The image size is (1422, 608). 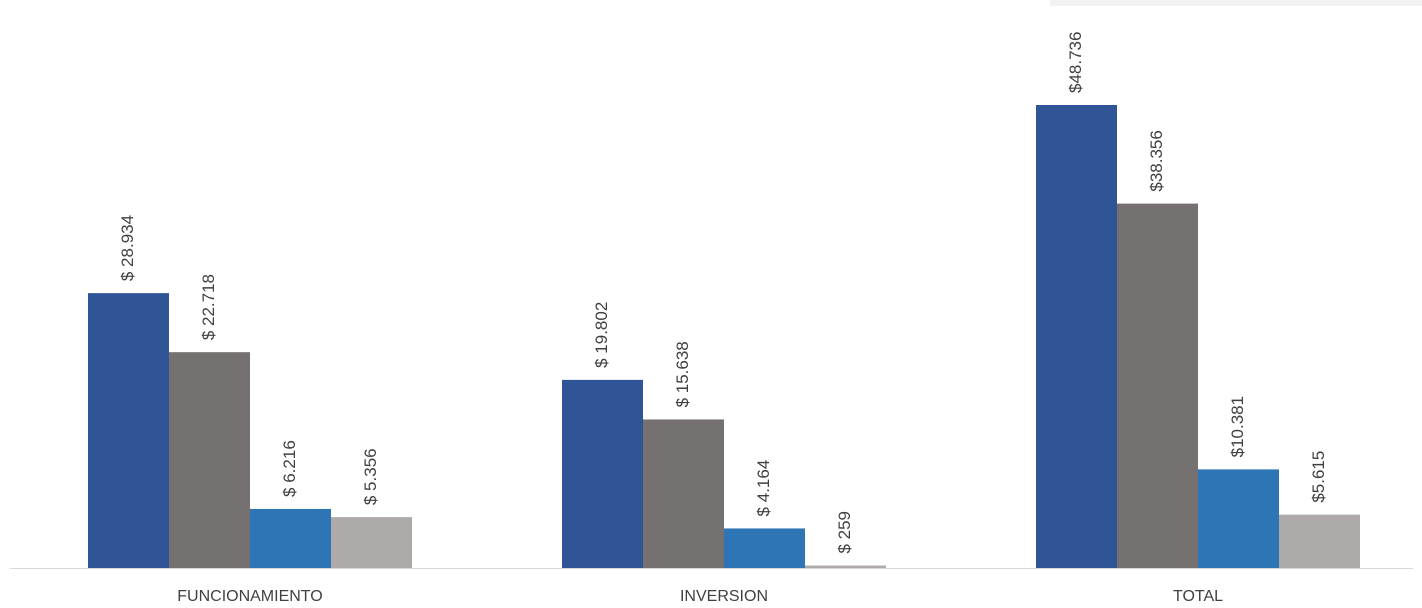 I want to click on data-label: $5.615, so click(x=1318, y=477).